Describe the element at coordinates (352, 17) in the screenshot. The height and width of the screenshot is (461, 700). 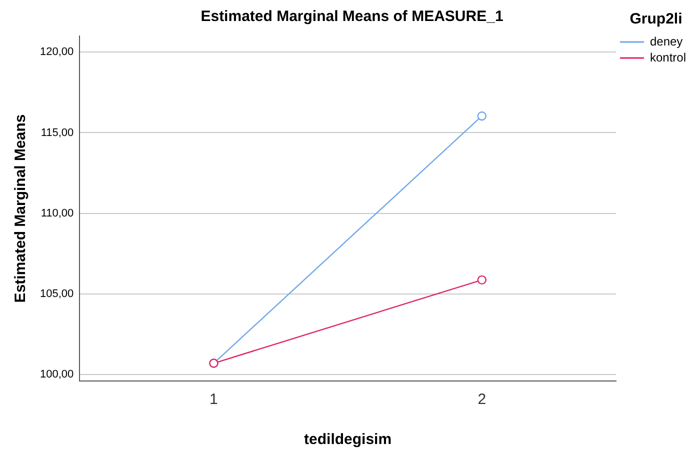
I see `chart-title: Estimated Marginal Means of MEASURE_1` at that location.